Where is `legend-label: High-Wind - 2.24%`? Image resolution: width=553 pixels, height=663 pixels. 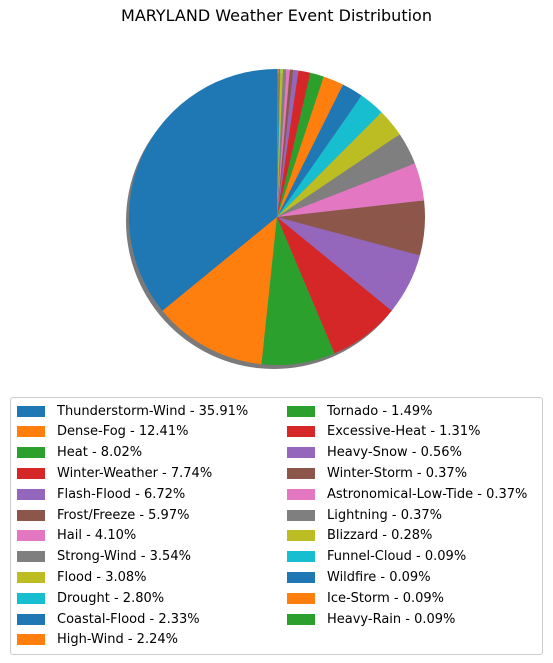 legend-label: High-Wind - 2.24% is located at coordinates (117, 640).